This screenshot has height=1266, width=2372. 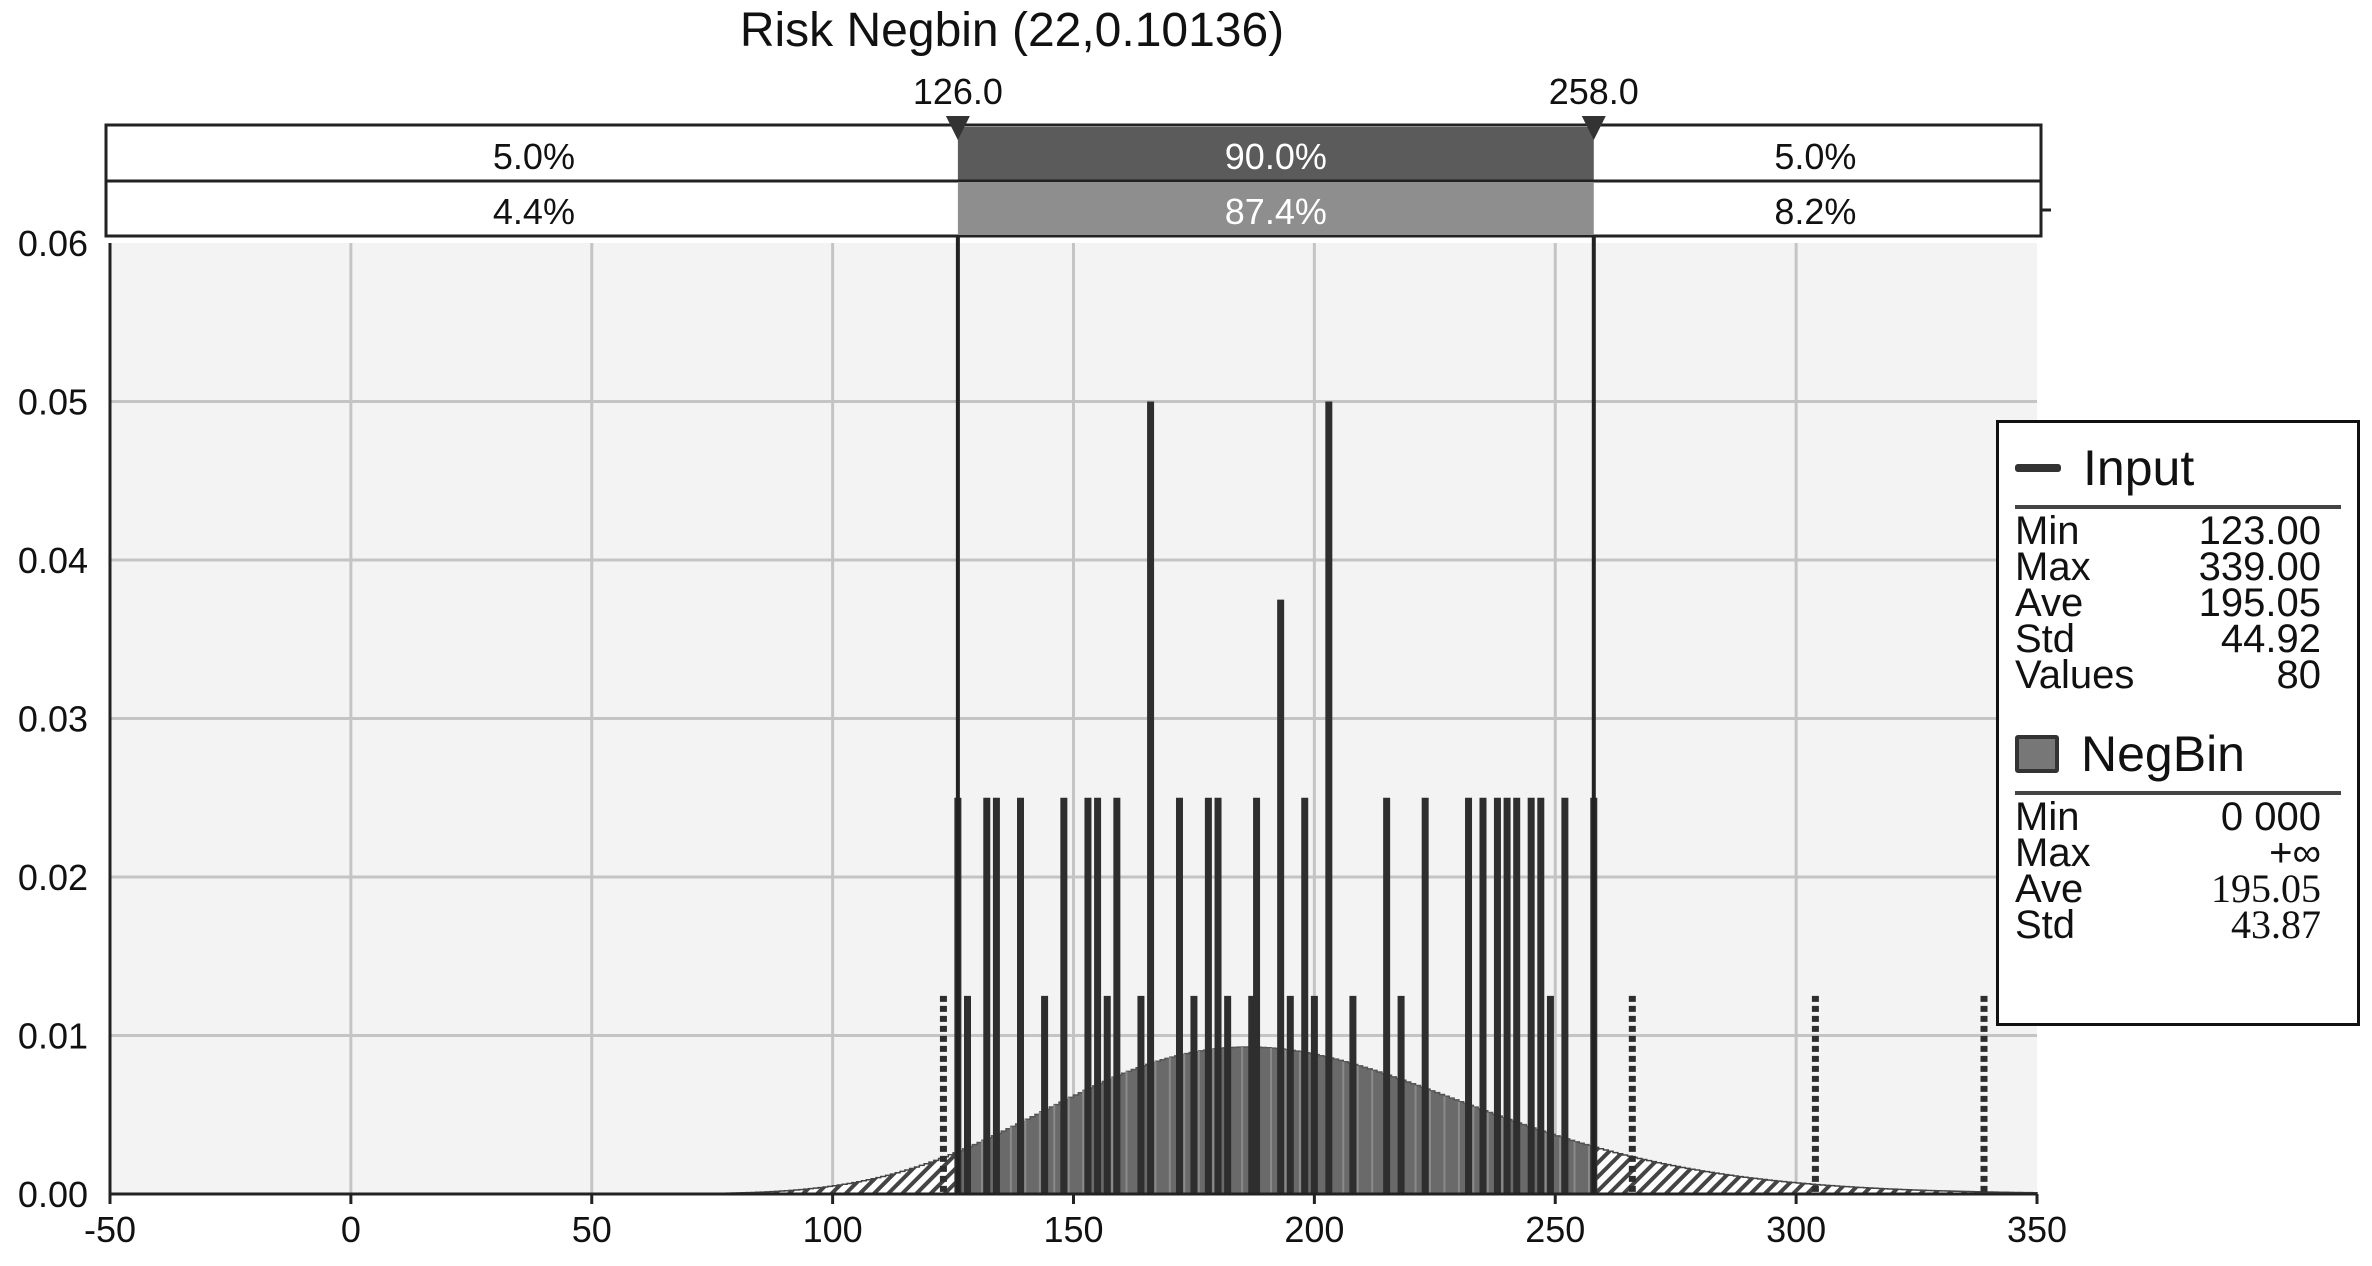 What do you see at coordinates (2178, 675) in the screenshot?
I see `legend-input-row: Values 80` at bounding box center [2178, 675].